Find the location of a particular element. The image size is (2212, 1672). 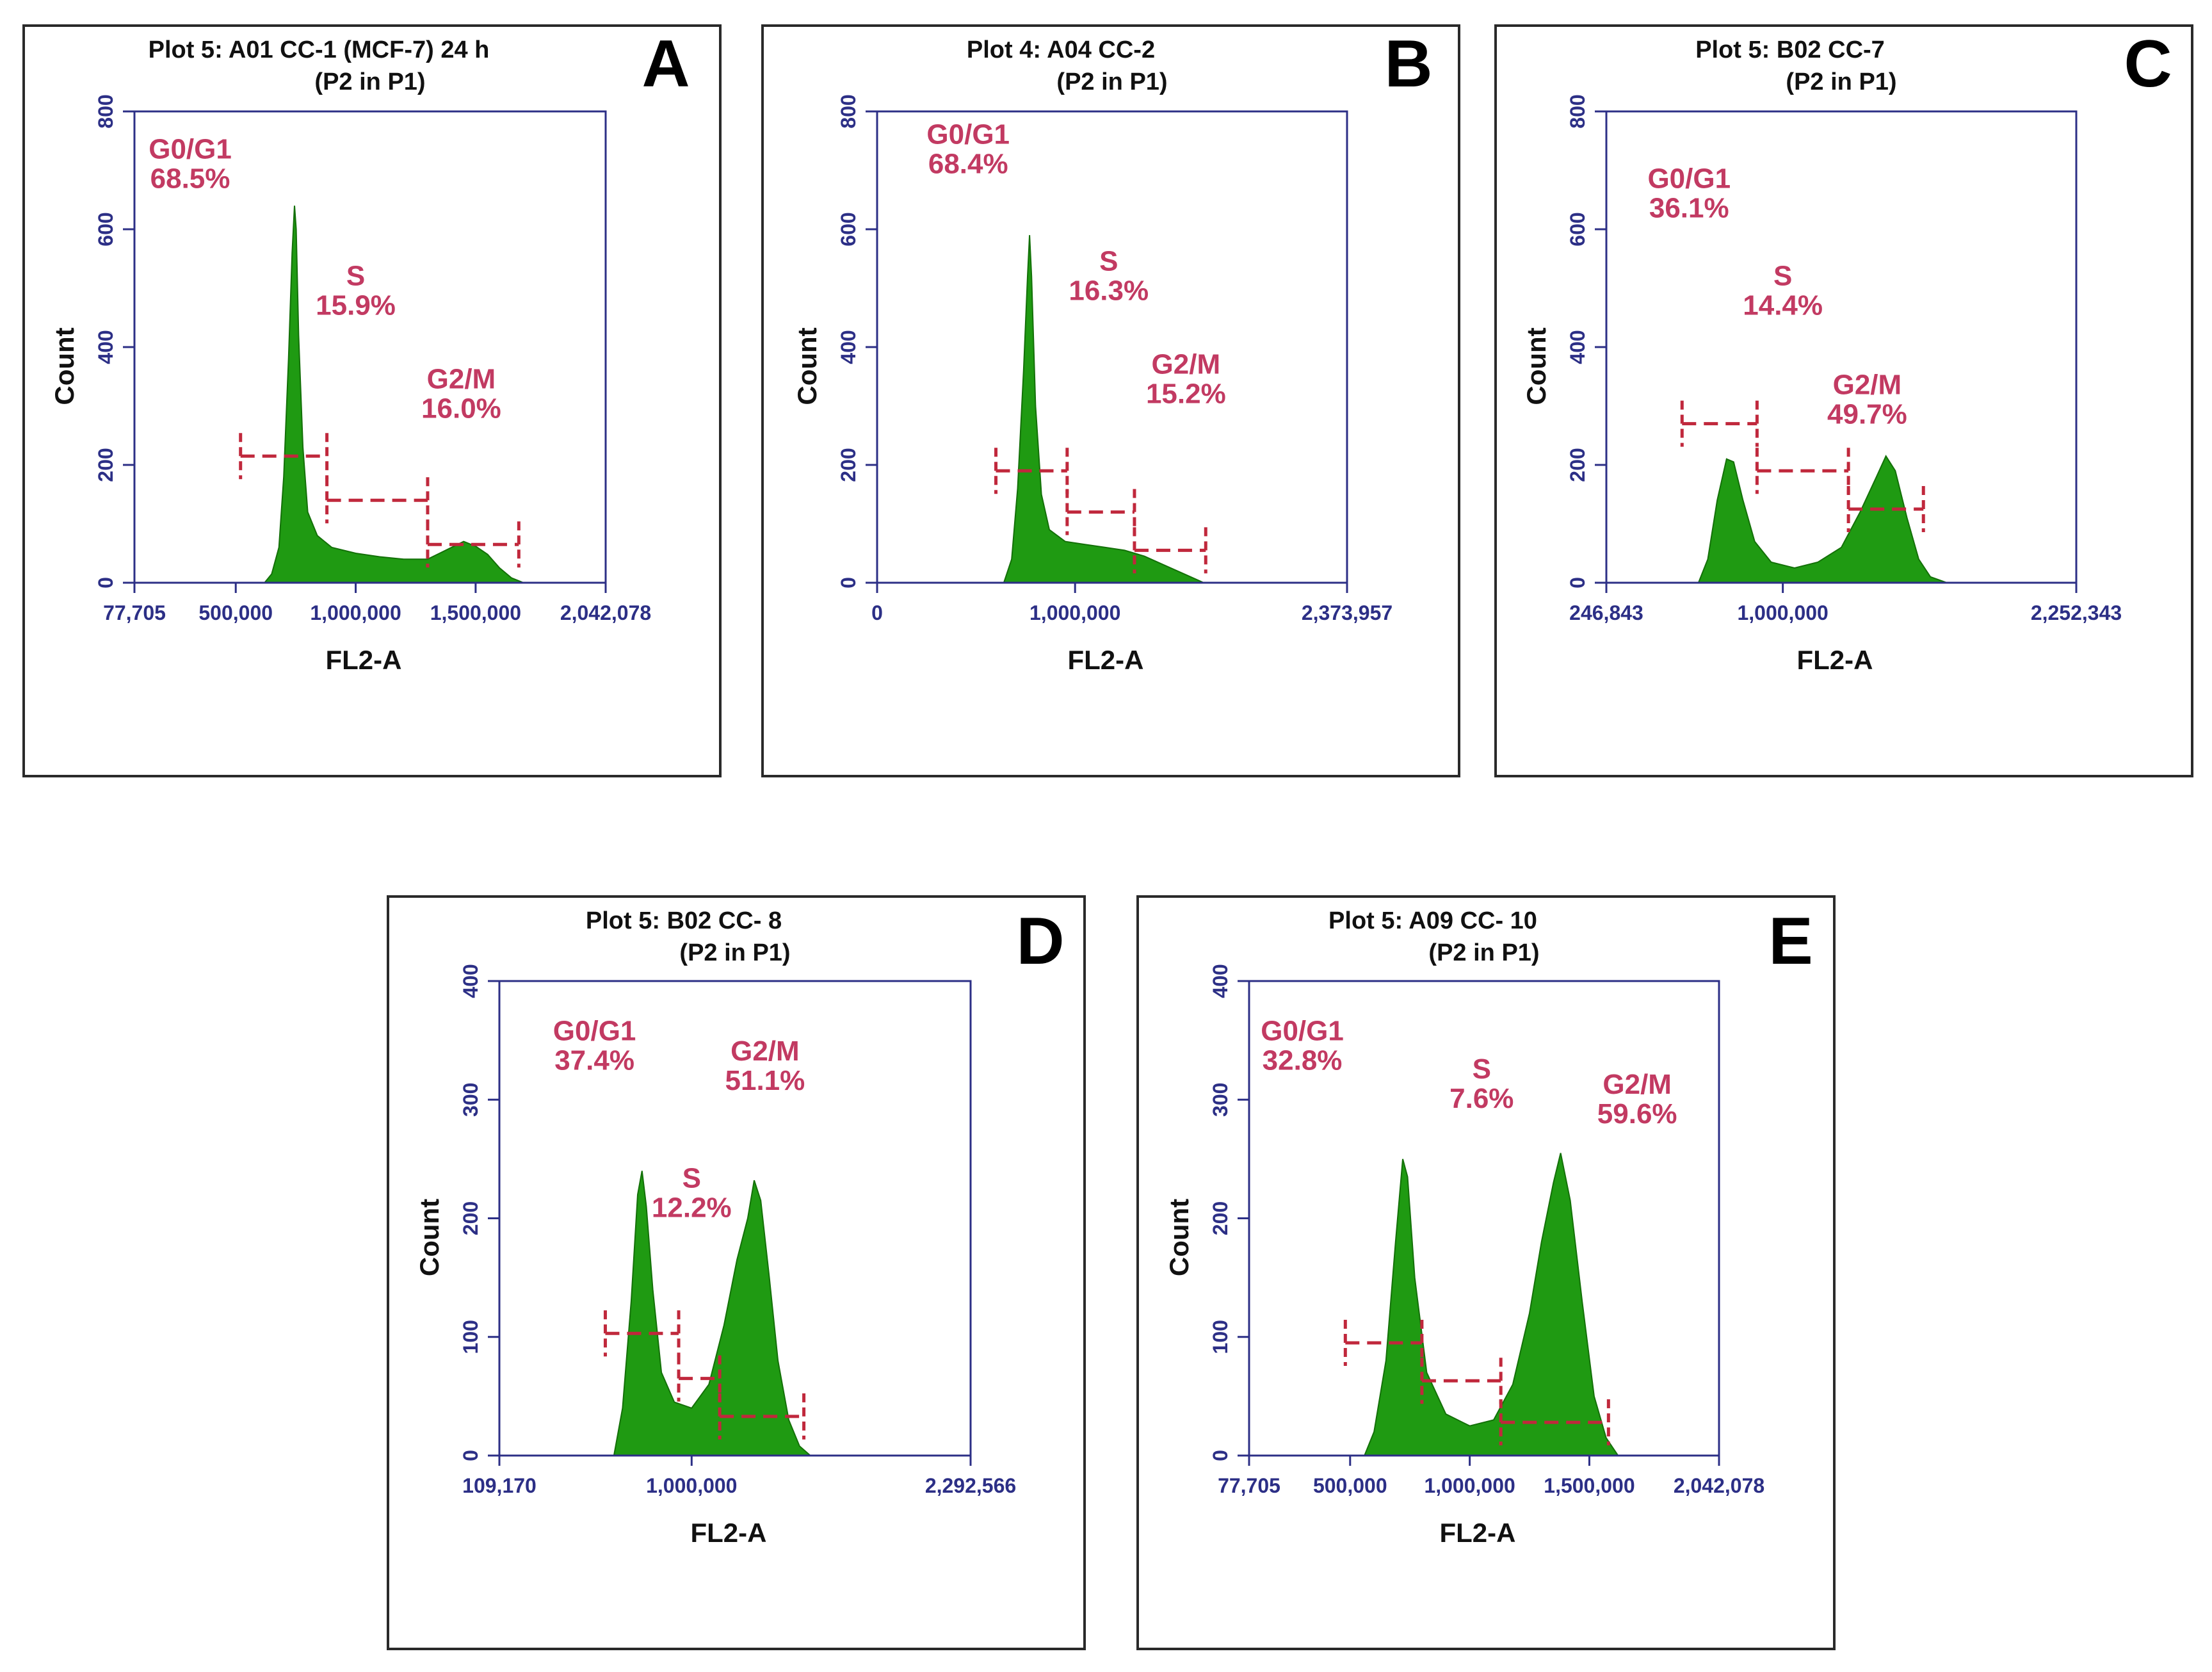

panel-letter: B is located at coordinates (1408, 64).